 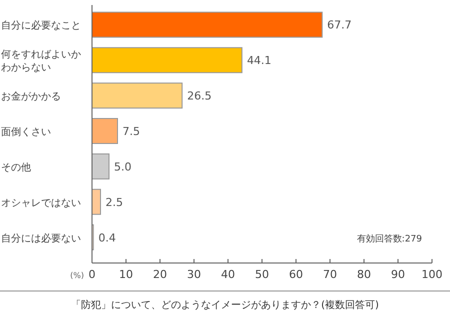 I want to click on x-tick-label: 50, so click(x=262, y=274).